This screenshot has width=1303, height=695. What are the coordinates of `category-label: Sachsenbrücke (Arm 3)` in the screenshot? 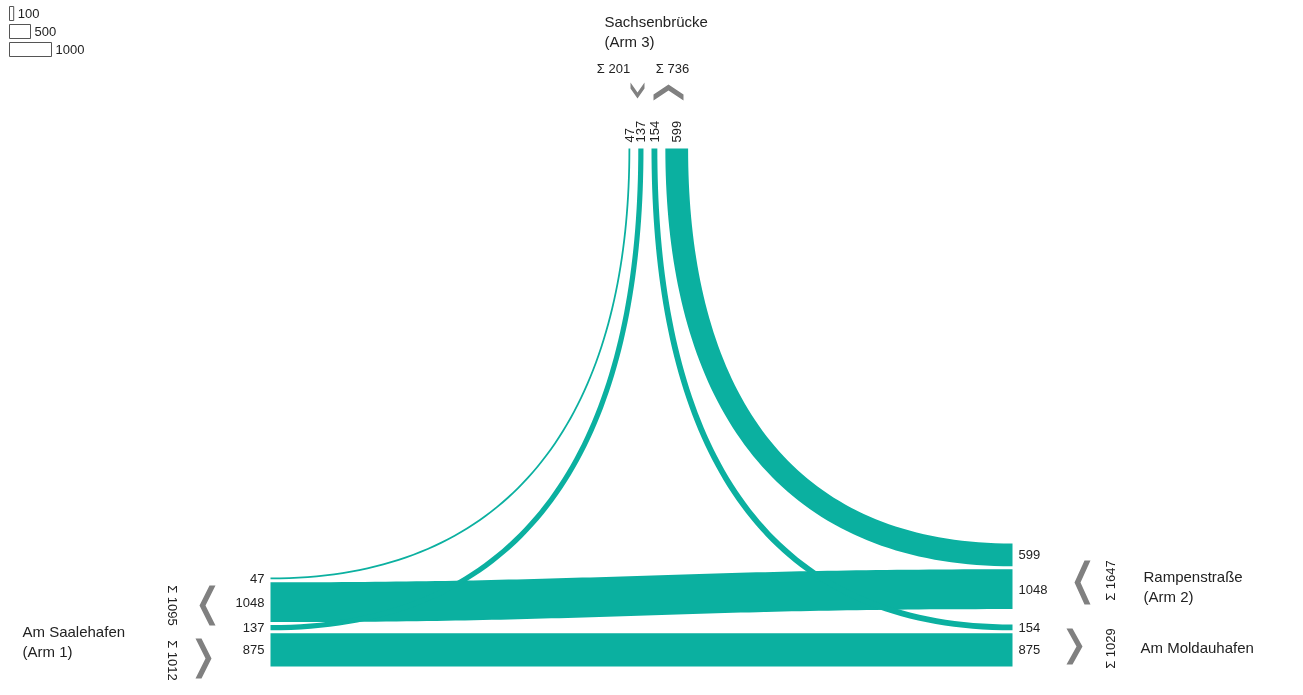 It's located at (656, 31).